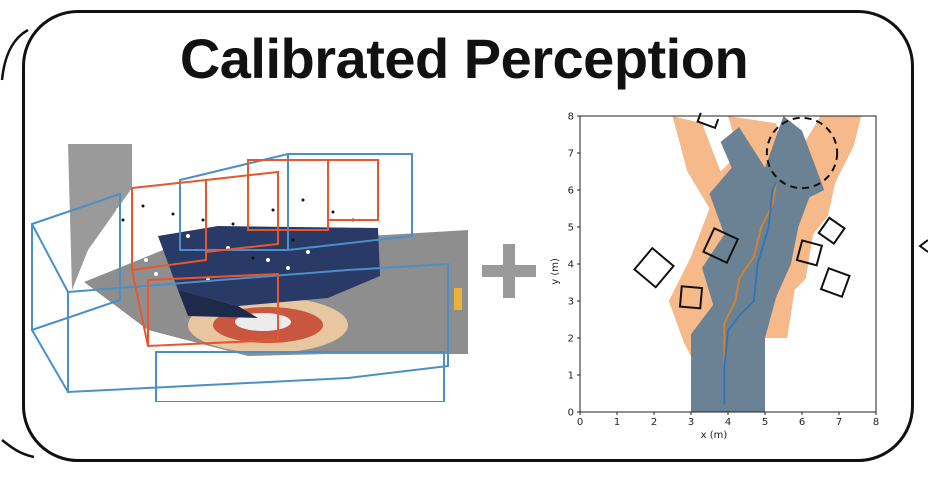  Describe the element at coordinates (876, 422) in the screenshot. I see `x-tick-label: 8` at that location.